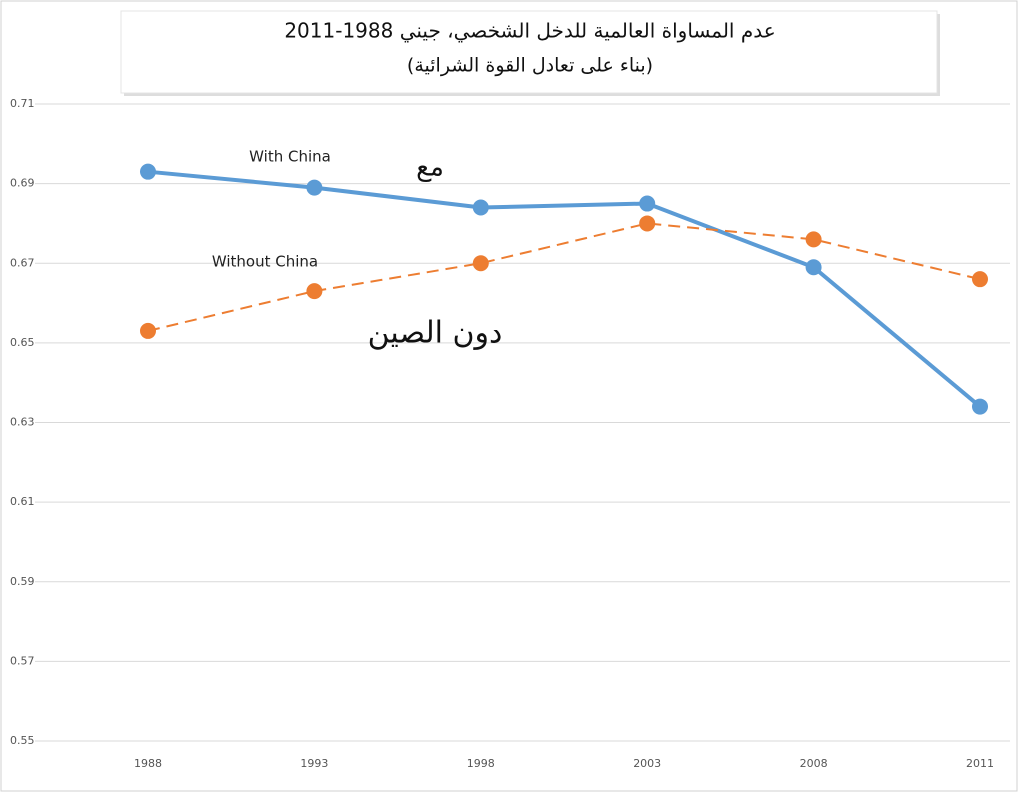 This screenshot has width=1024, height=797. What do you see at coordinates (980, 763) in the screenshot?
I see `x-tick-label: 2011` at bounding box center [980, 763].